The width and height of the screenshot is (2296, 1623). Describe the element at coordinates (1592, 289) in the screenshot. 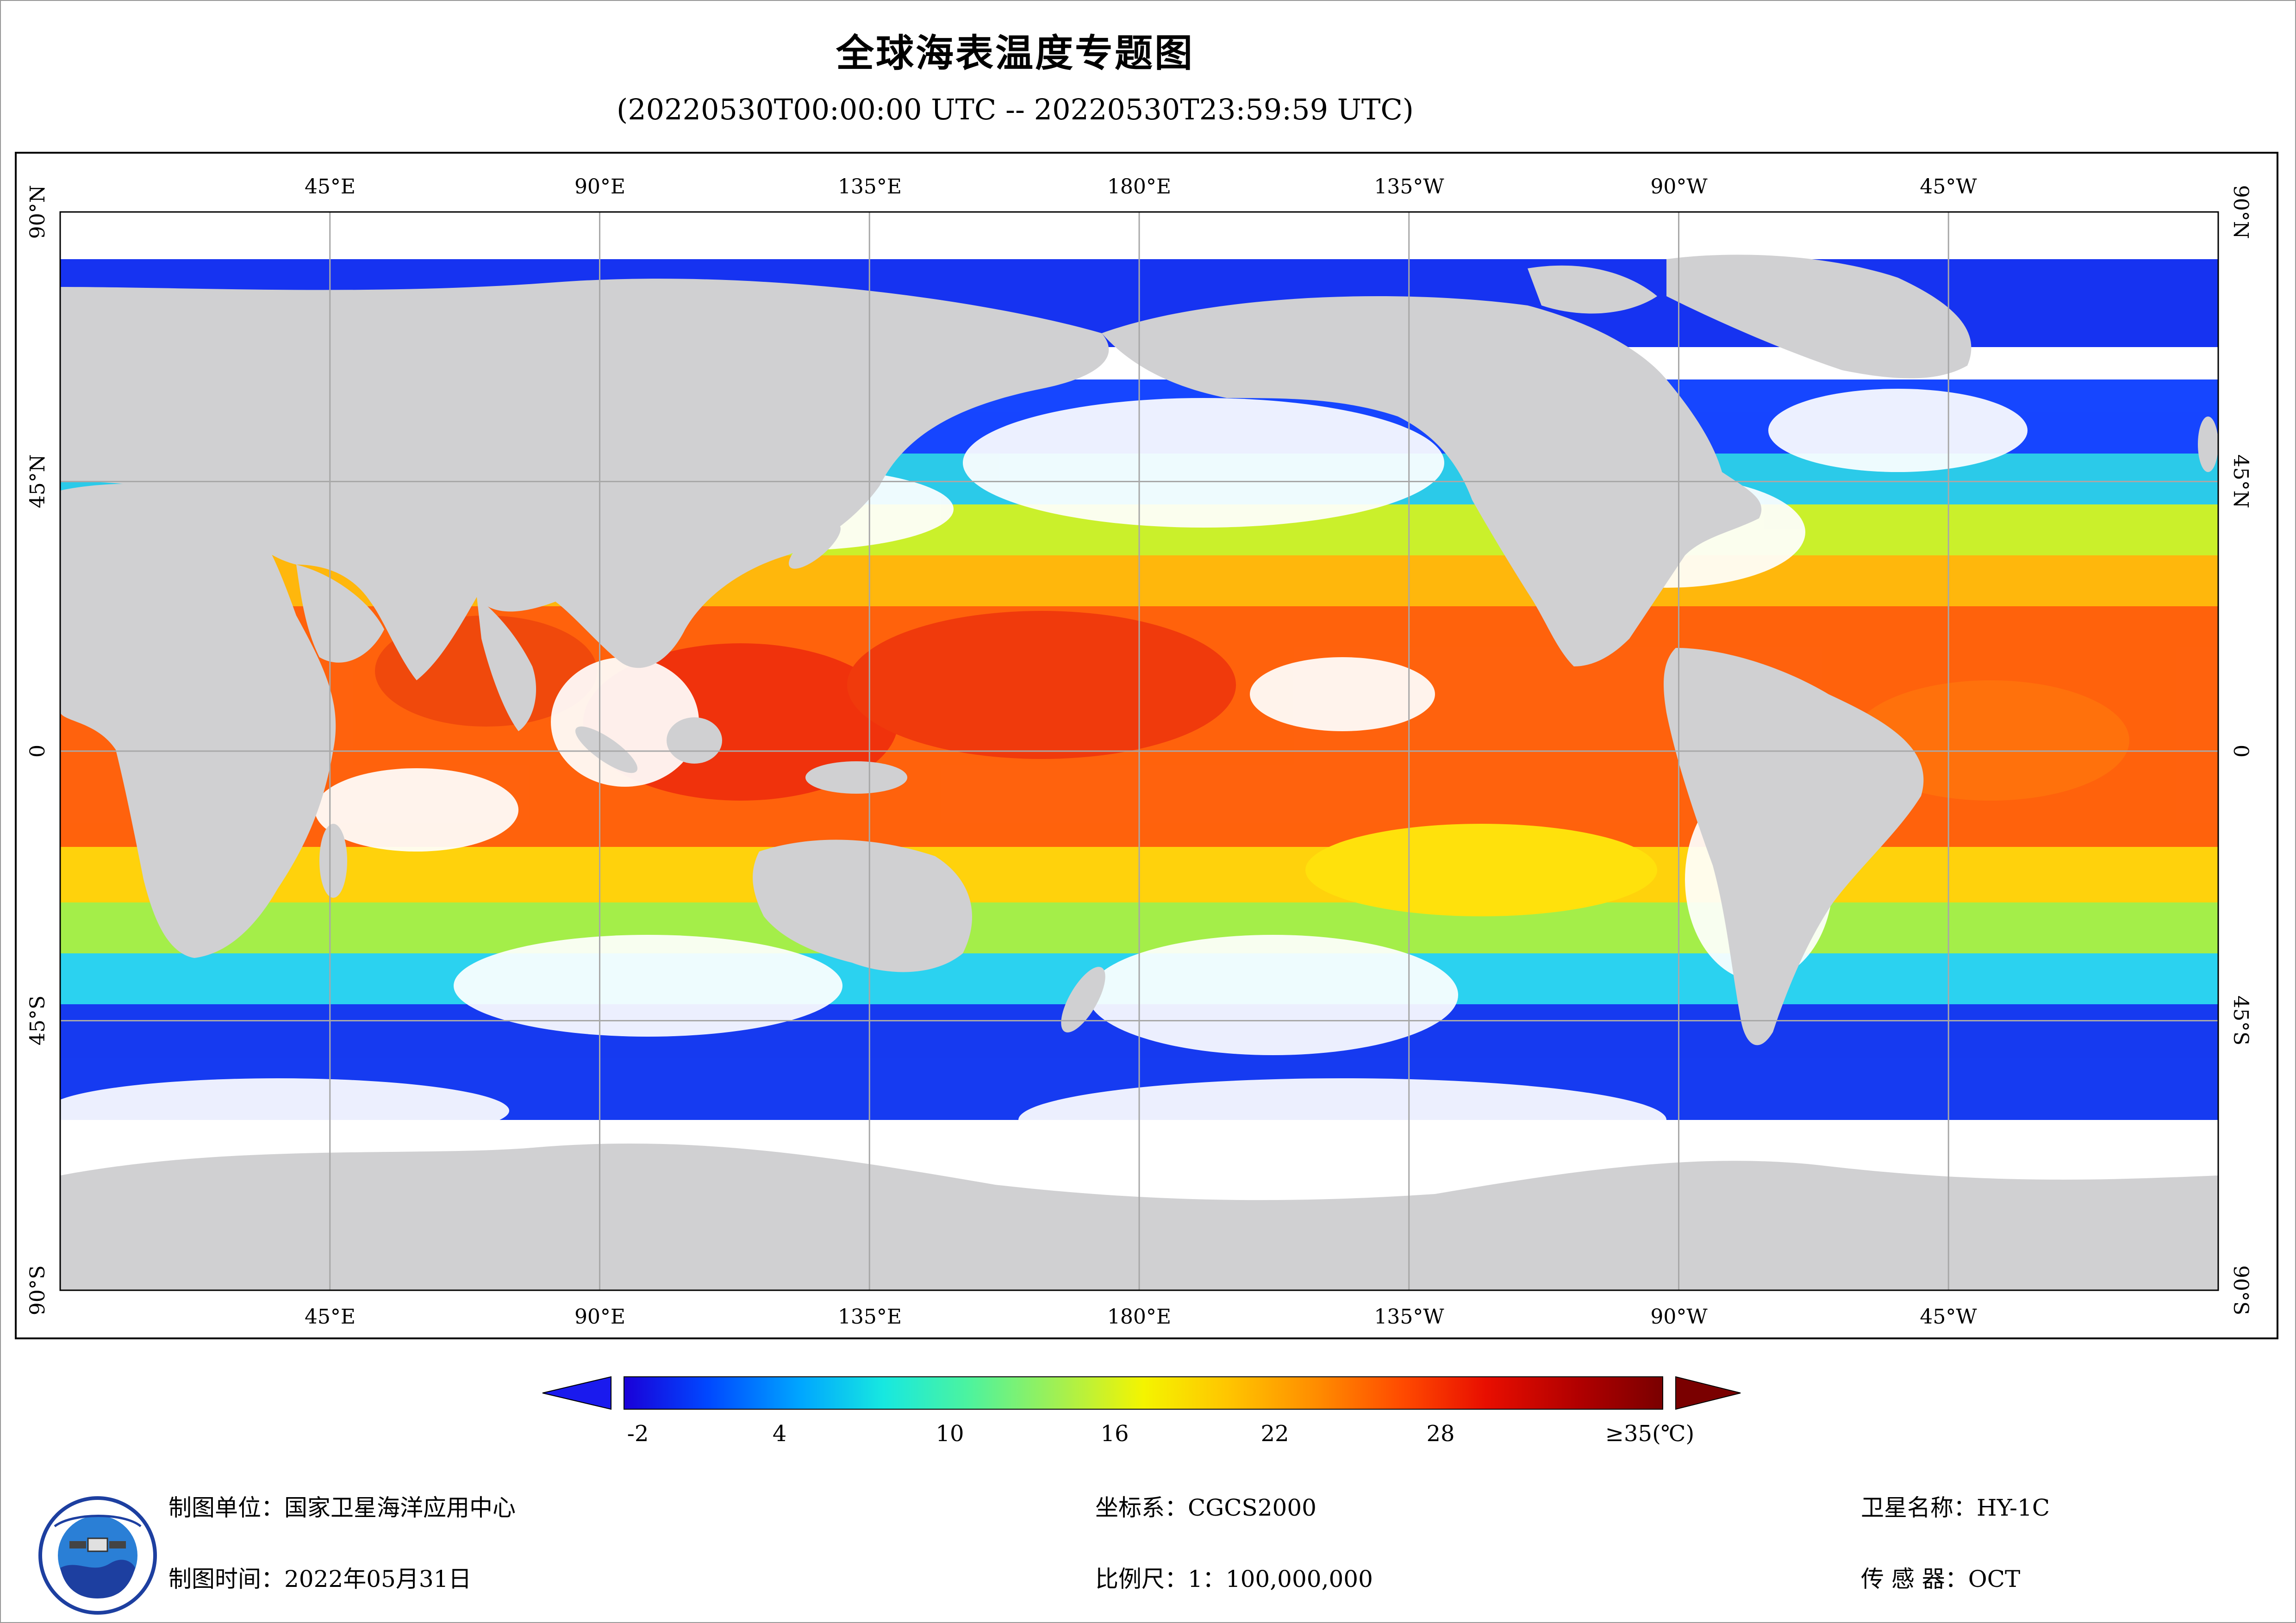

I see `land-arctic-canada` at that location.